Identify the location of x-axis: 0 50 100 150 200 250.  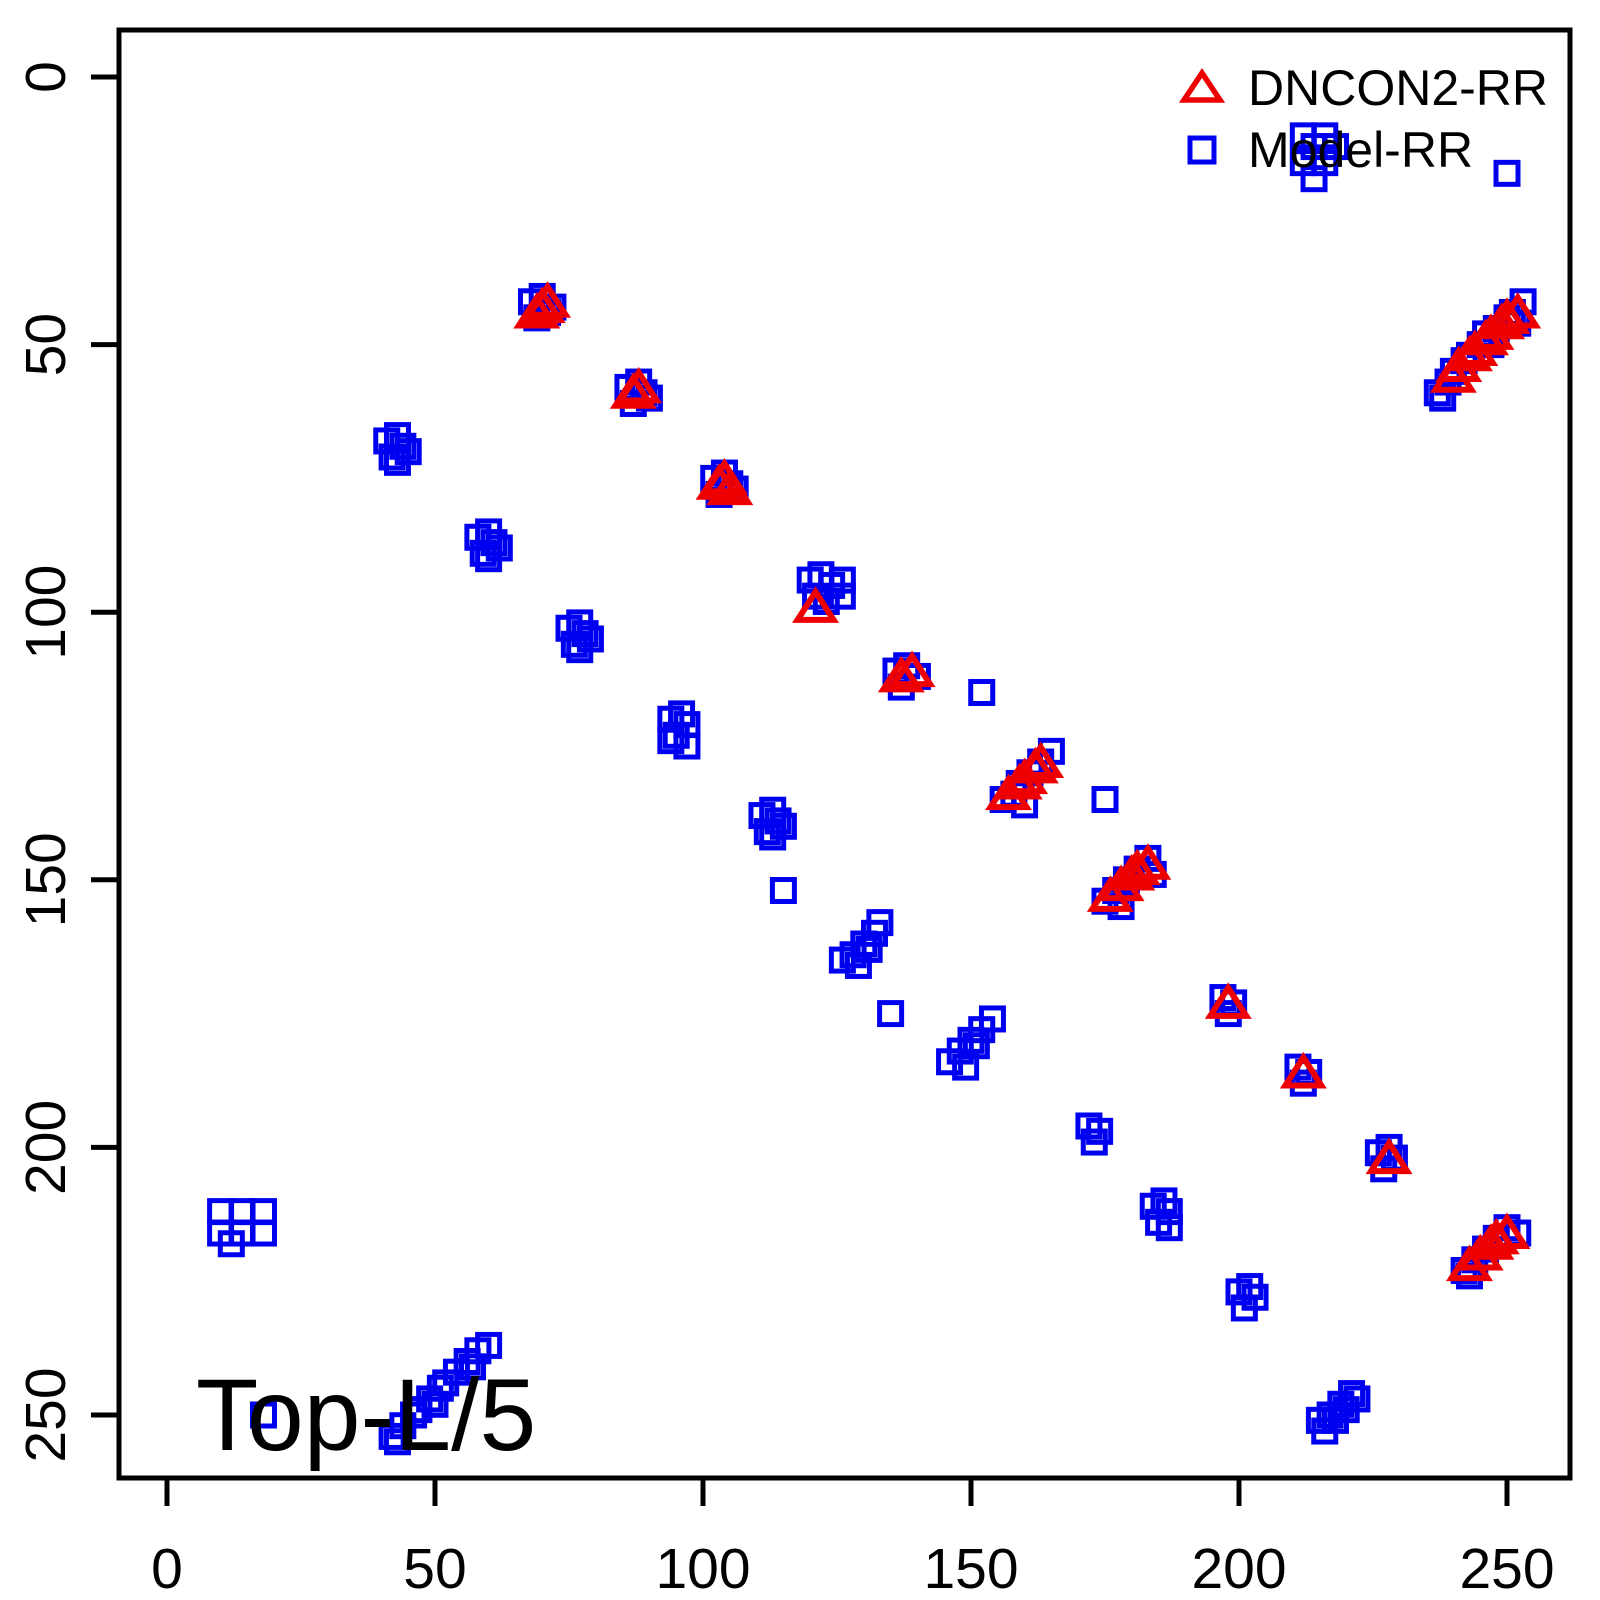
(853, 1539).